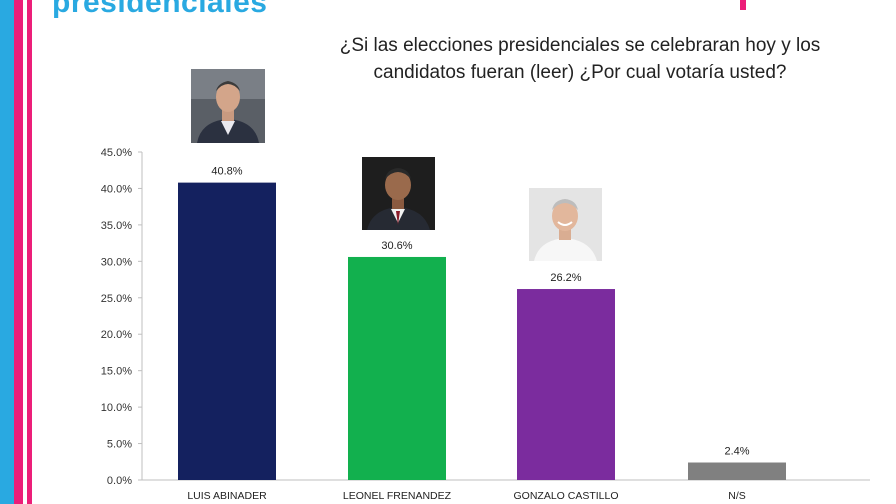 Image resolution: width=896 pixels, height=504 pixels. Describe the element at coordinates (396, 246) in the screenshot. I see `data-label: 30.6%` at that location.